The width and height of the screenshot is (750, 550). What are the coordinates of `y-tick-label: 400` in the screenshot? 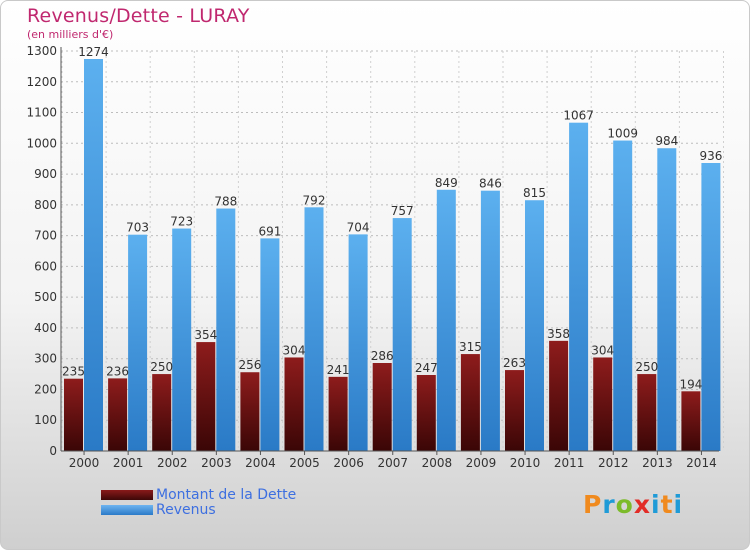 It's located at (45, 328).